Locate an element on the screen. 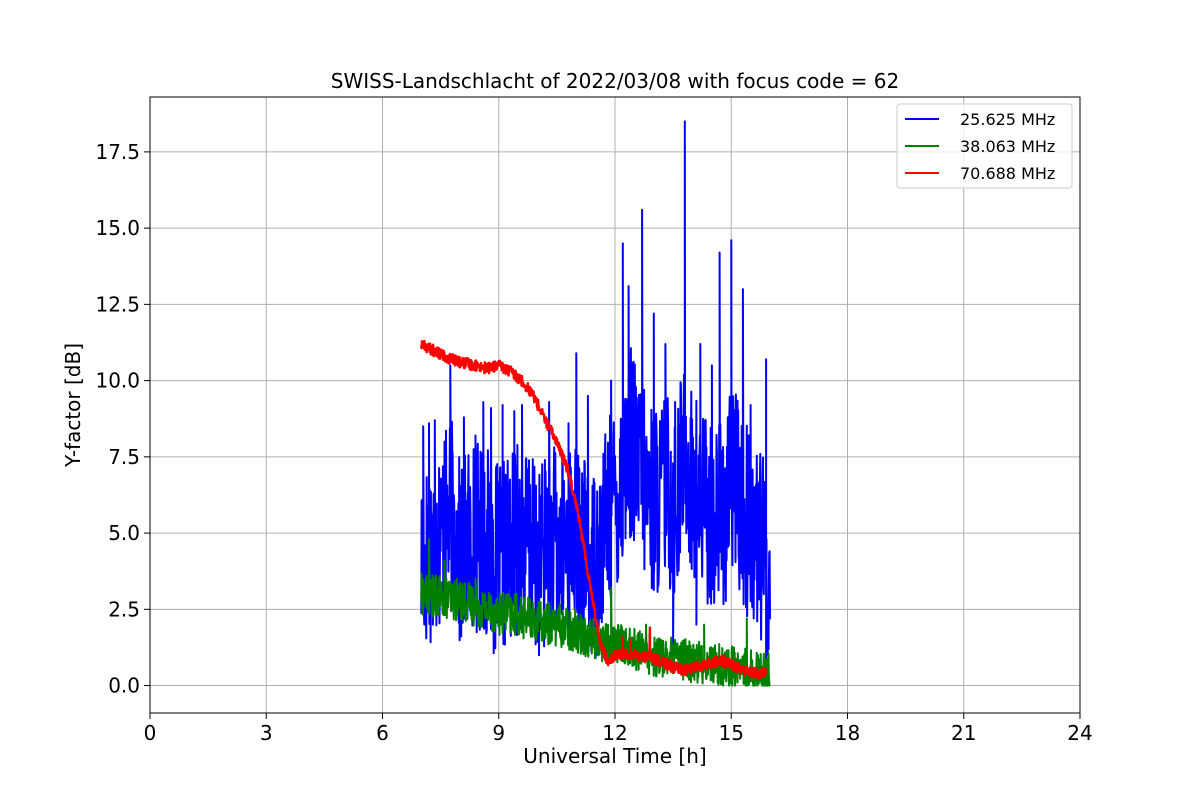 The width and height of the screenshot is (1200, 800). legend-label: 38.063 MHz is located at coordinates (1007, 146).